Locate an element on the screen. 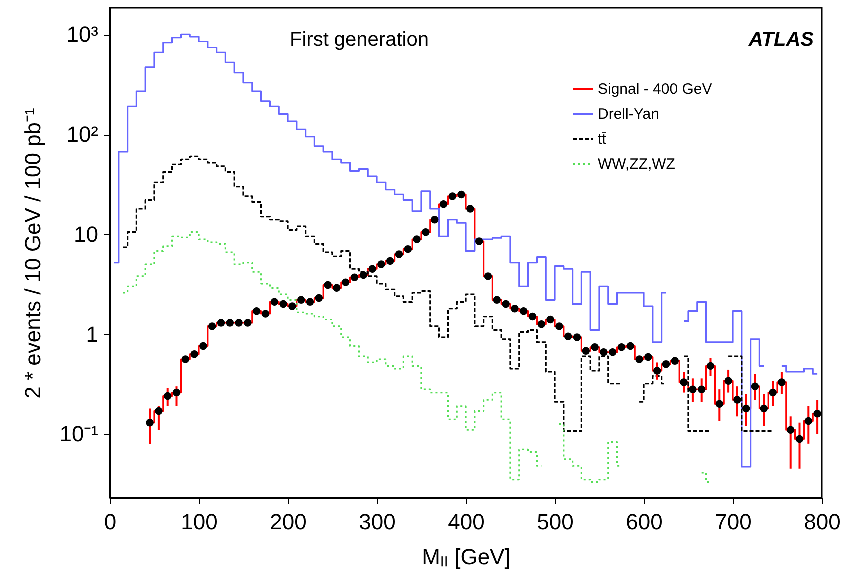 This screenshot has width=857, height=586. x-tick-label: 0 is located at coordinates (110, 522).